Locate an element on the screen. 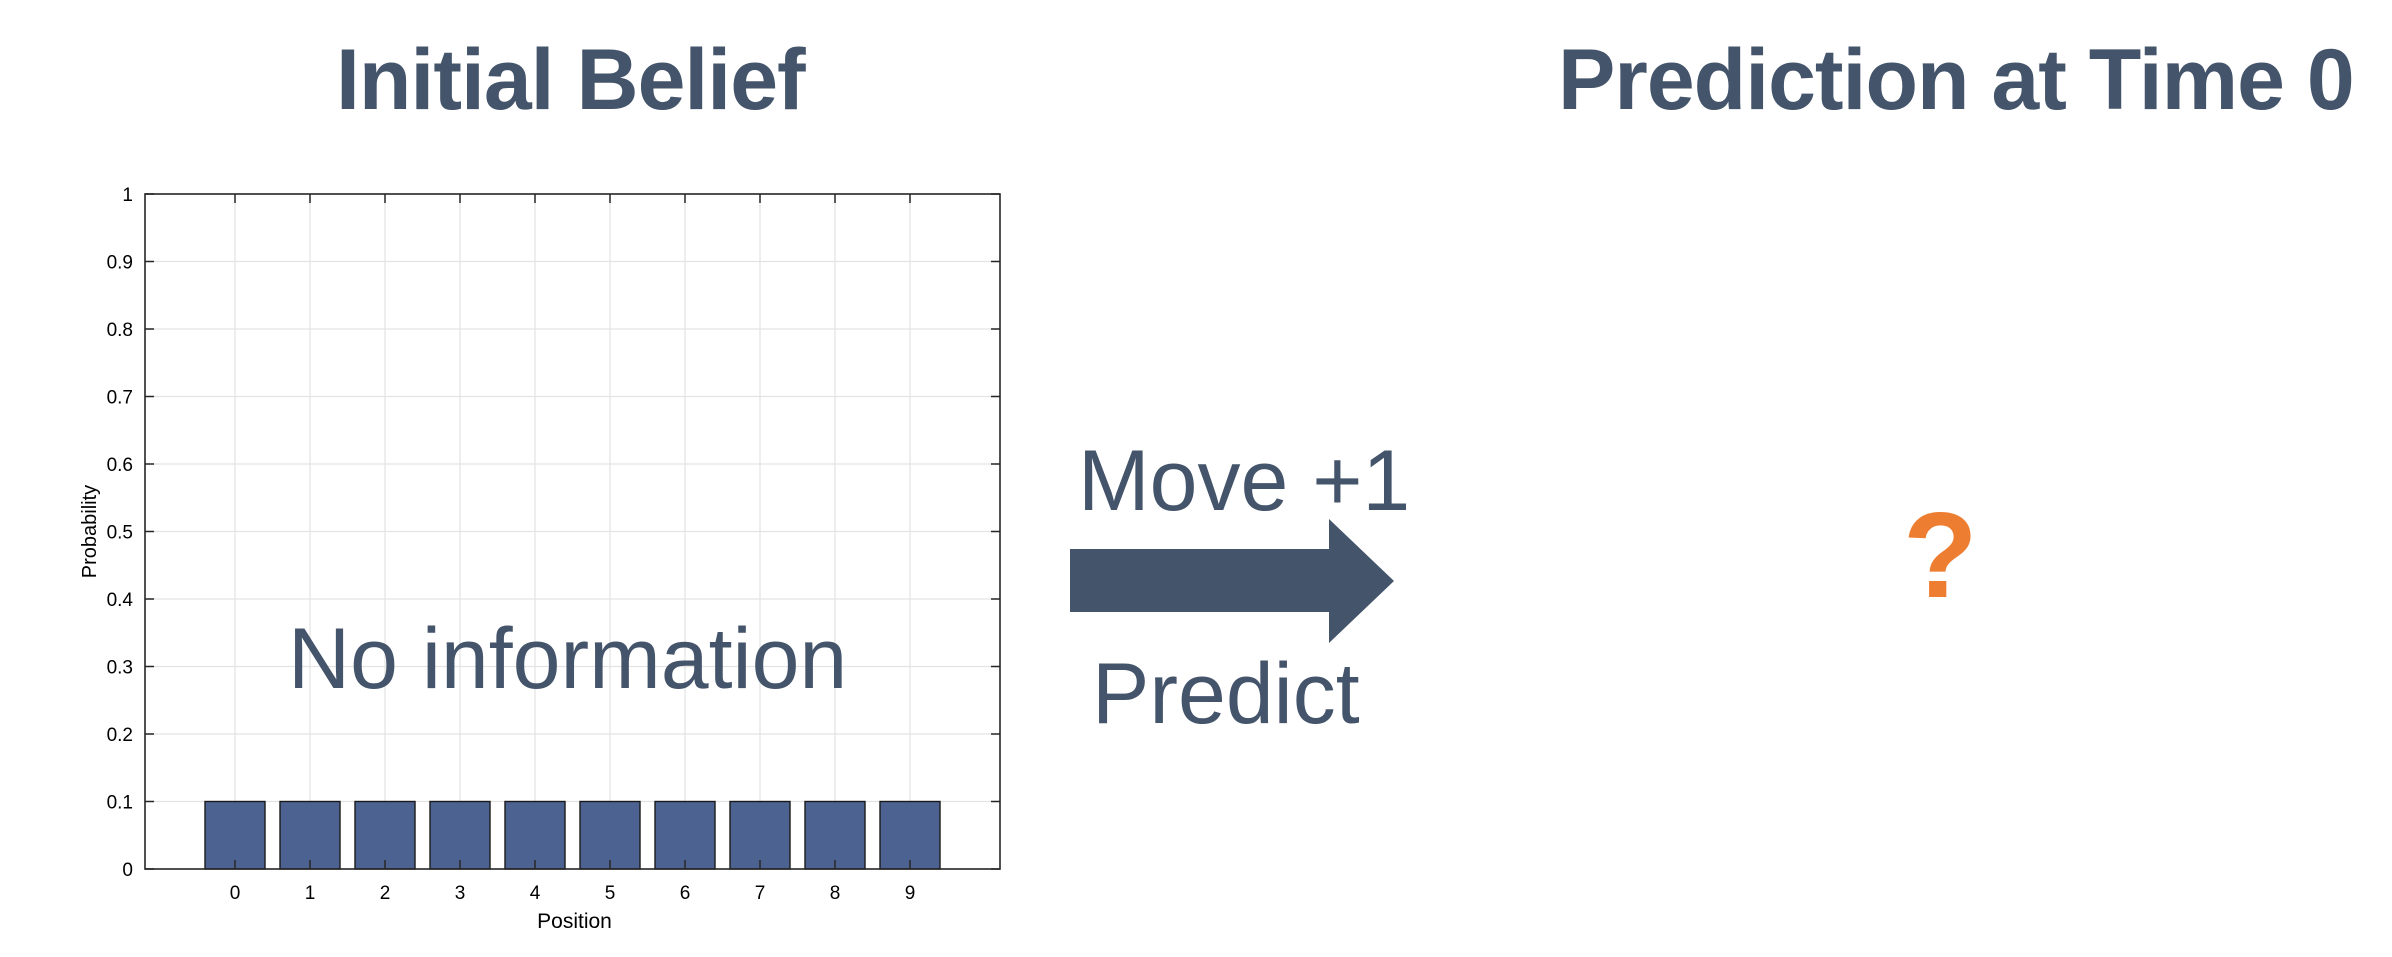  x-tick-label: 1 is located at coordinates (310, 893).